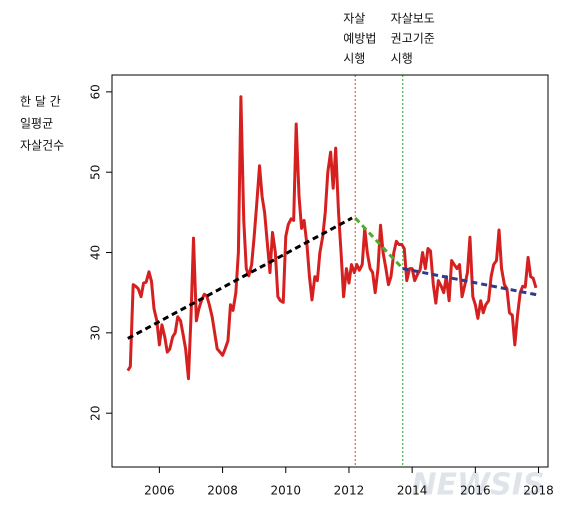 This screenshot has height=514, width=574. Describe the element at coordinates (40, 102) in the screenshot. I see `y-axis-label: 한 달 간` at that location.